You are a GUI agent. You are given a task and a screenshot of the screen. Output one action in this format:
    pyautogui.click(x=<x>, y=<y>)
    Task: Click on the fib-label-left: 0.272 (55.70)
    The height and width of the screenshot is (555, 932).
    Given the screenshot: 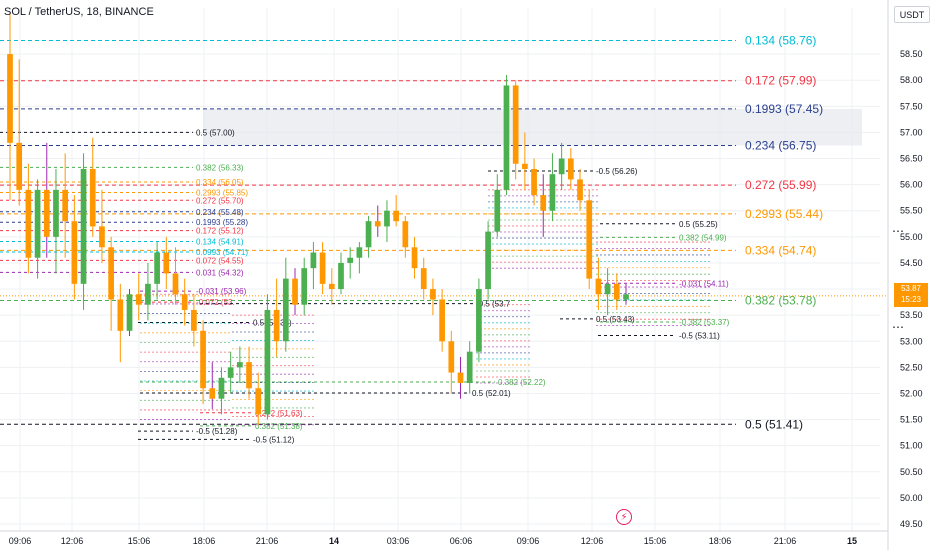 What is the action you would take?
    pyautogui.click(x=220, y=200)
    